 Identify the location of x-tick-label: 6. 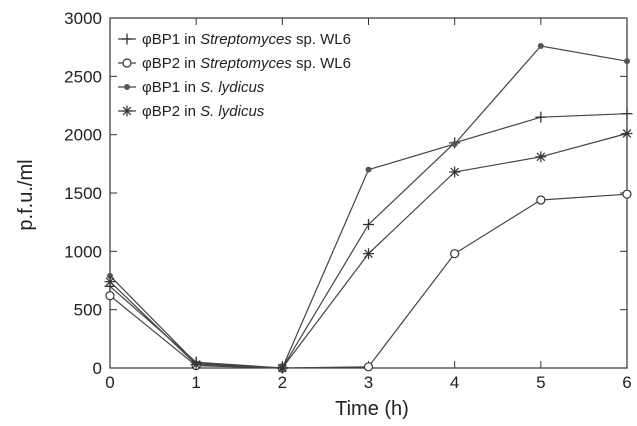
(626, 382).